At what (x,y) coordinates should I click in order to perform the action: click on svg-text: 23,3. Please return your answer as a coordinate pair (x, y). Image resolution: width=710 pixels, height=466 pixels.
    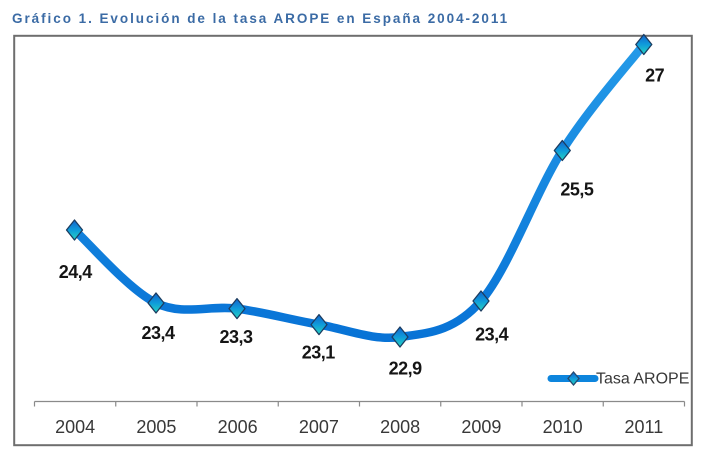
    Looking at the image, I should click on (236, 337).